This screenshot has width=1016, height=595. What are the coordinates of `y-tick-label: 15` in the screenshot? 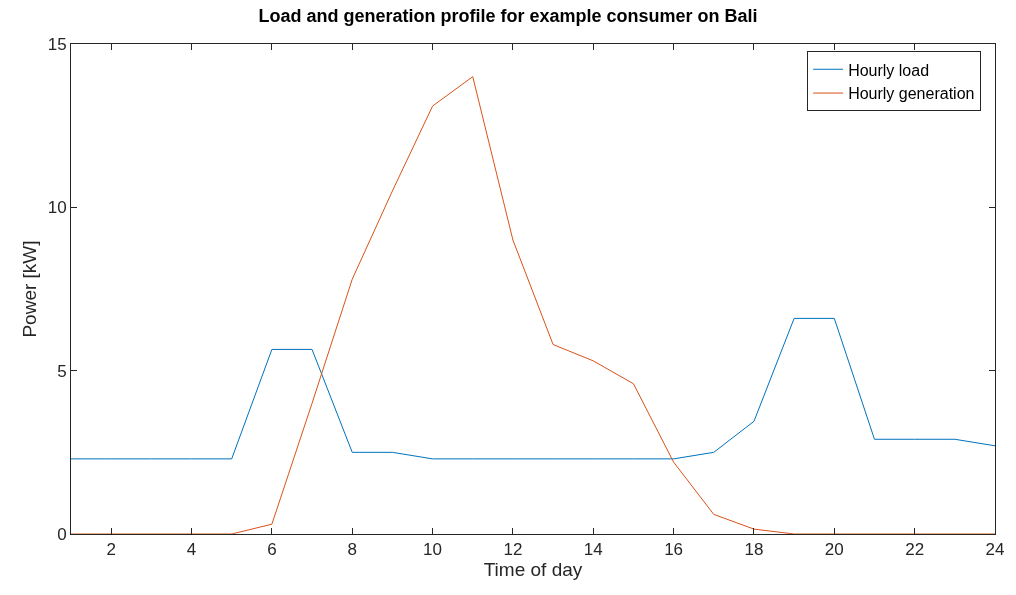 It's located at (57, 44).